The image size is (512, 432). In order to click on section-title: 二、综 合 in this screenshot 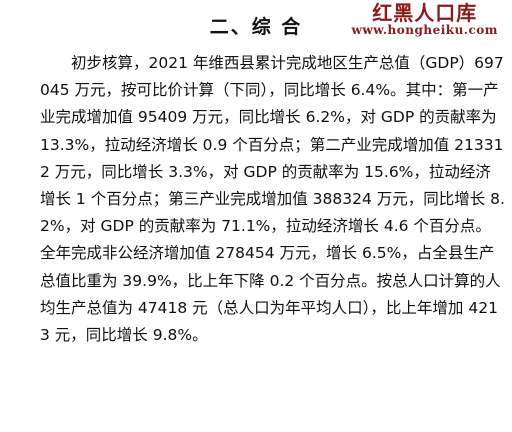, I will do `click(256, 27)`.